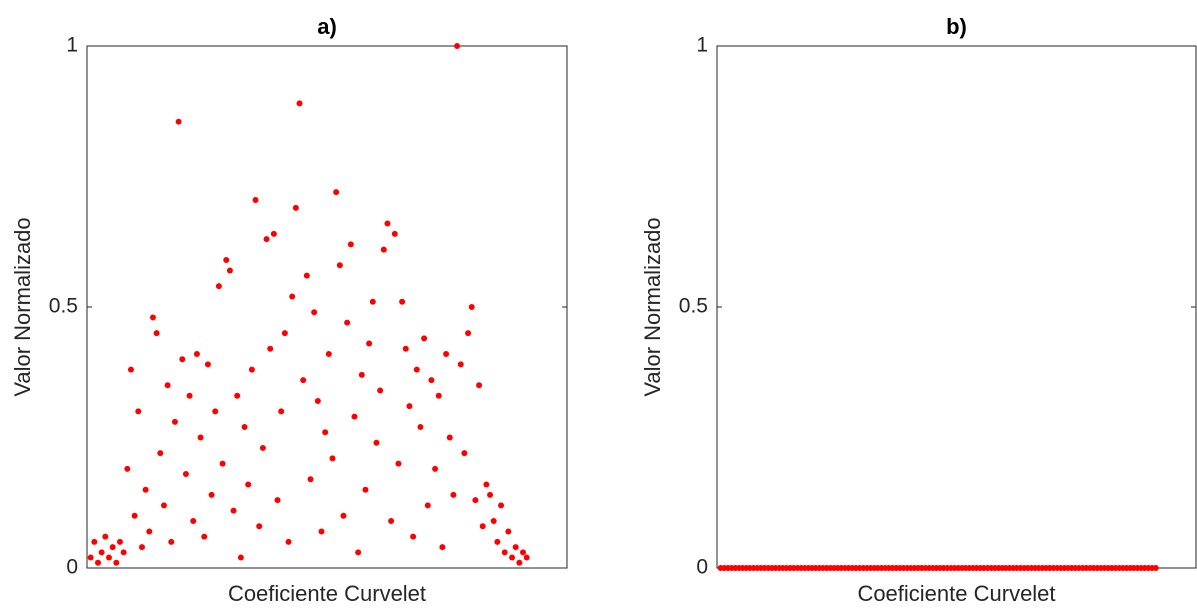 This screenshot has width=1197, height=612. What do you see at coordinates (327, 26) in the screenshot?
I see `chart-title: a)` at bounding box center [327, 26].